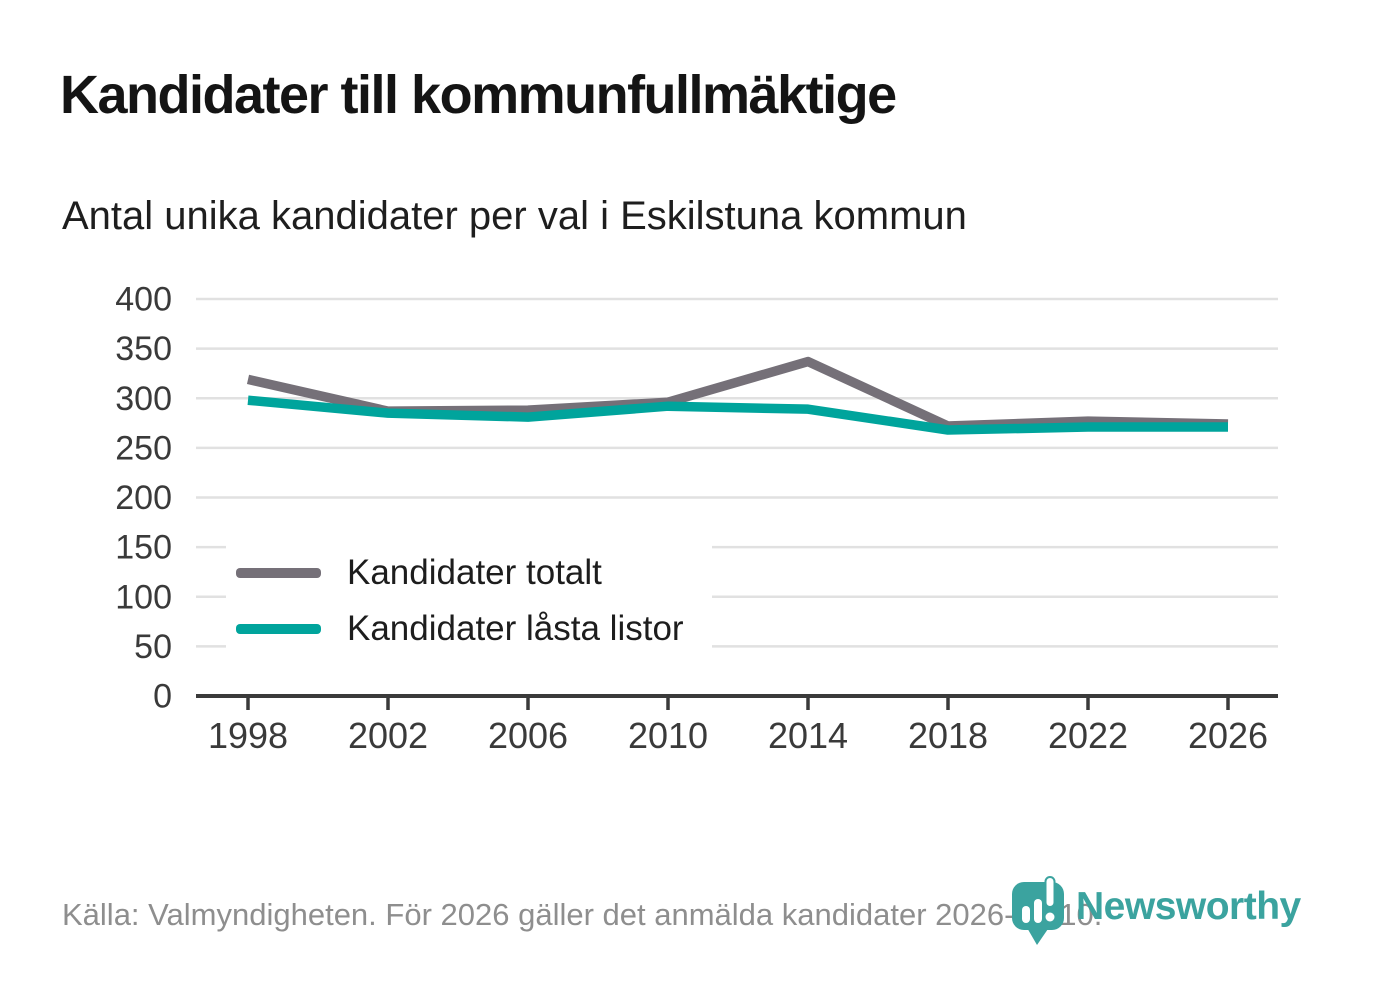 The height and width of the screenshot is (999, 1382). I want to click on x-axis-tick-label: 2022, so click(1088, 735).